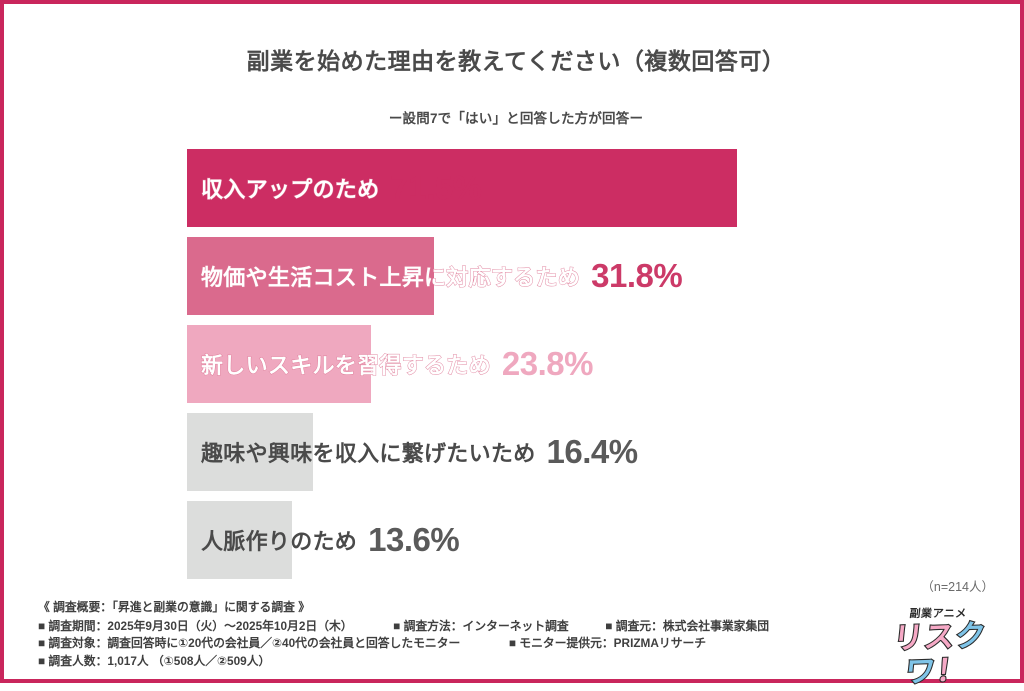 Image resolution: width=1024 pixels, height=691 pixels. I want to click on bar-value: 13.6%, so click(414, 539).